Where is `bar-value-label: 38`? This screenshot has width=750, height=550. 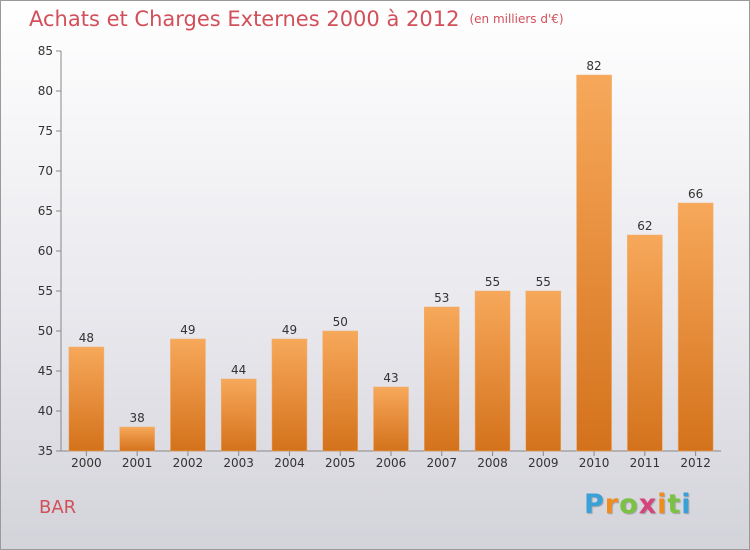
bar-value-label: 38 is located at coordinates (137, 418).